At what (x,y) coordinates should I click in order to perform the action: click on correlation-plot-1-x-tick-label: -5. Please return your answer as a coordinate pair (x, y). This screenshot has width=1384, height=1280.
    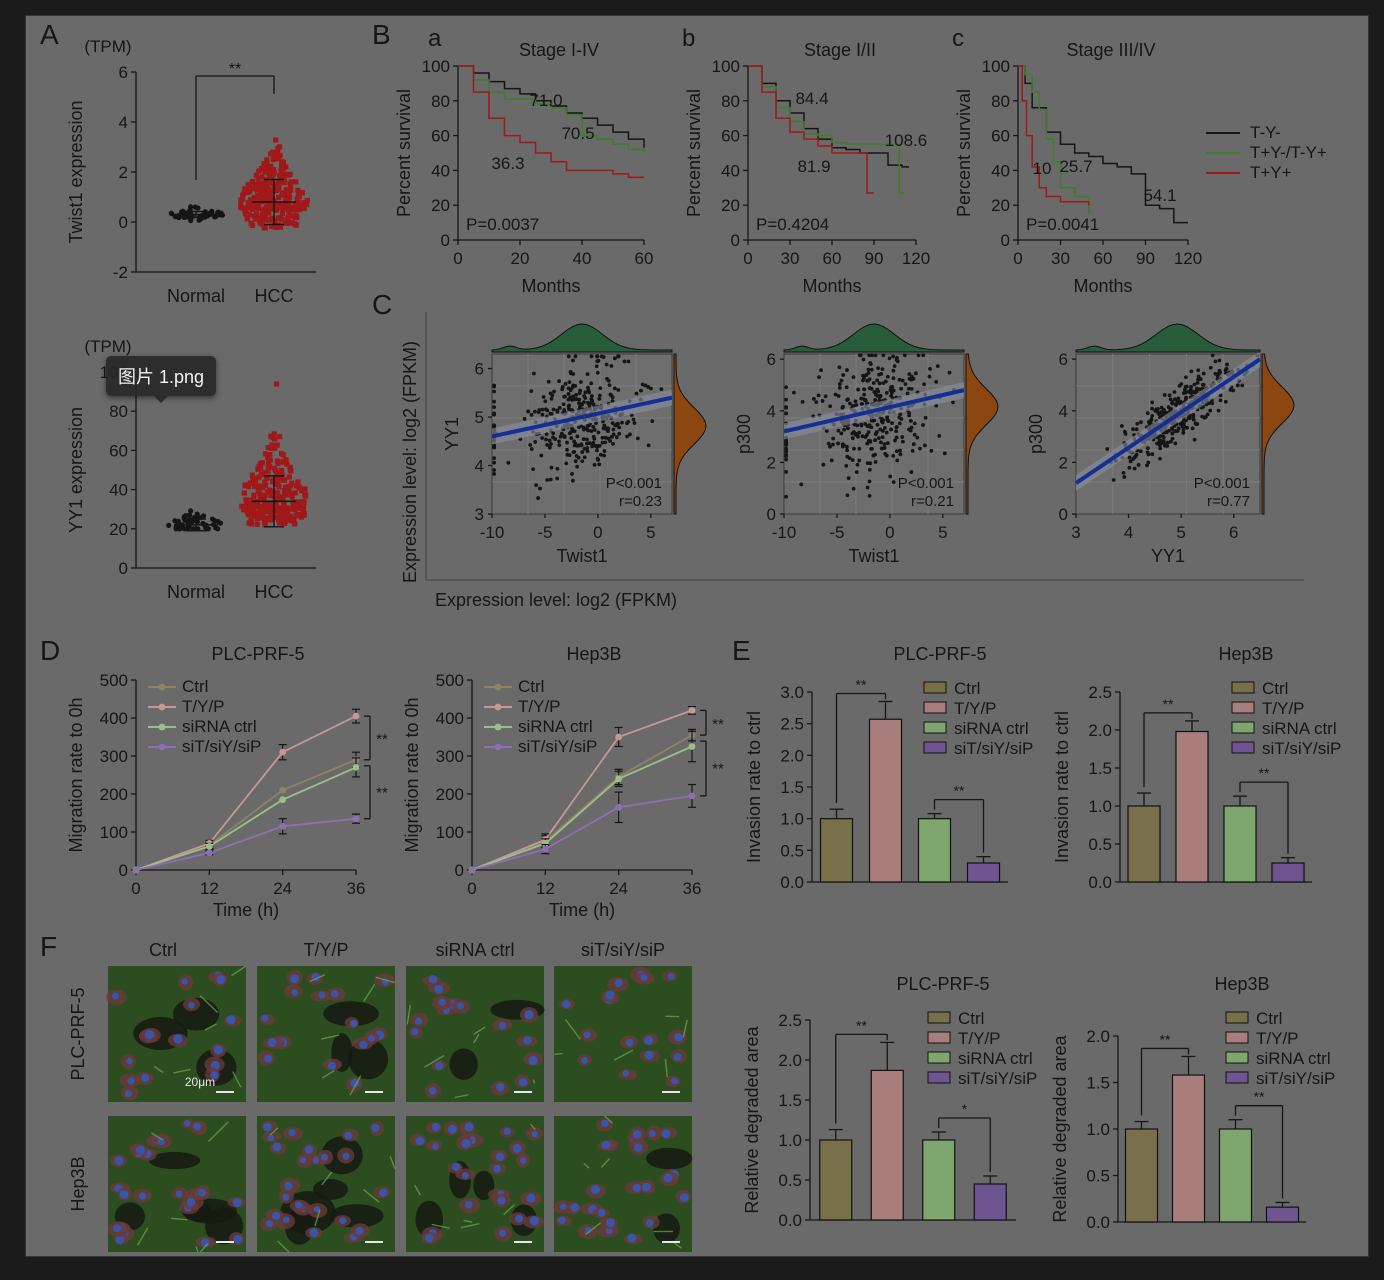
    Looking at the image, I should click on (544, 532).